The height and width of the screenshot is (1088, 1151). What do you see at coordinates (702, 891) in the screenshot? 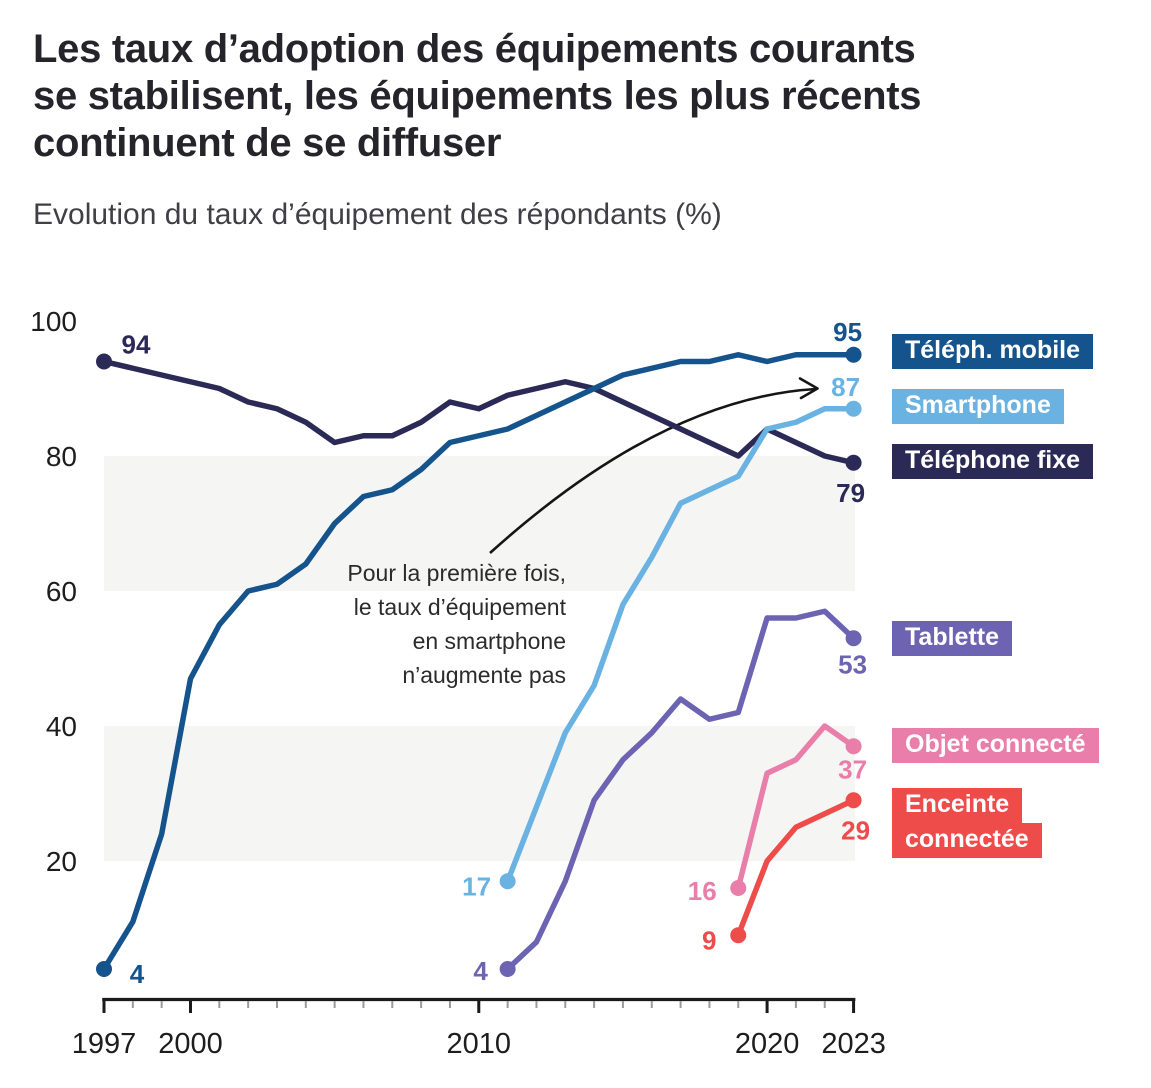
I see `value-label-start-objet: 16` at bounding box center [702, 891].